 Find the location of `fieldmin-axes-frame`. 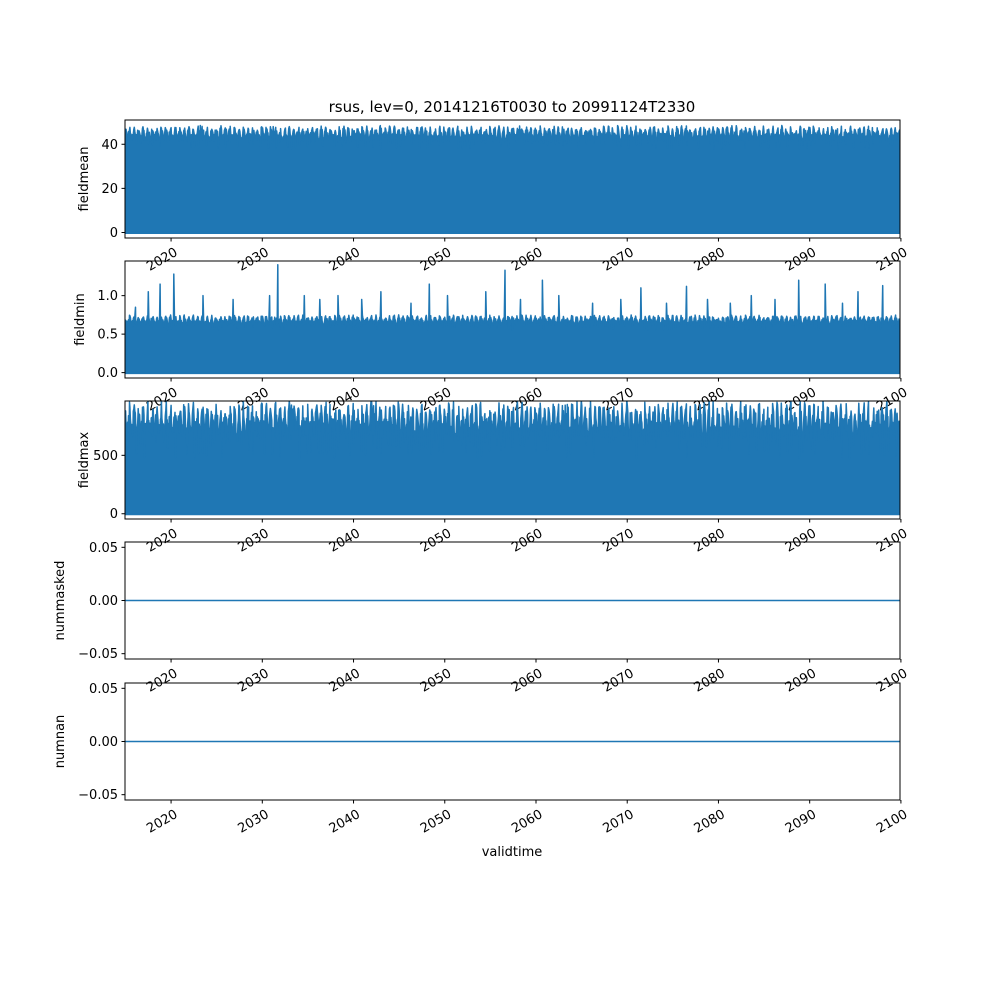

fieldmin-axes-frame is located at coordinates (512, 319).